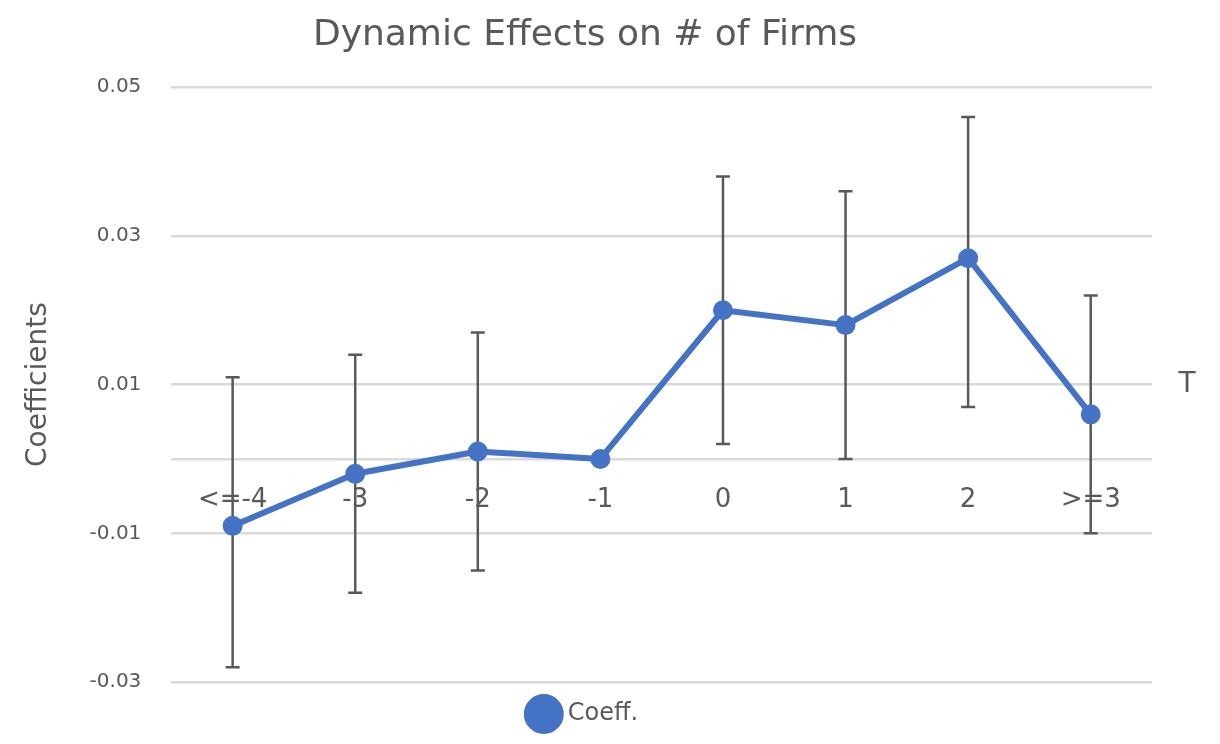  What do you see at coordinates (600, 498) in the screenshot?
I see `x-tick-label: -1` at bounding box center [600, 498].